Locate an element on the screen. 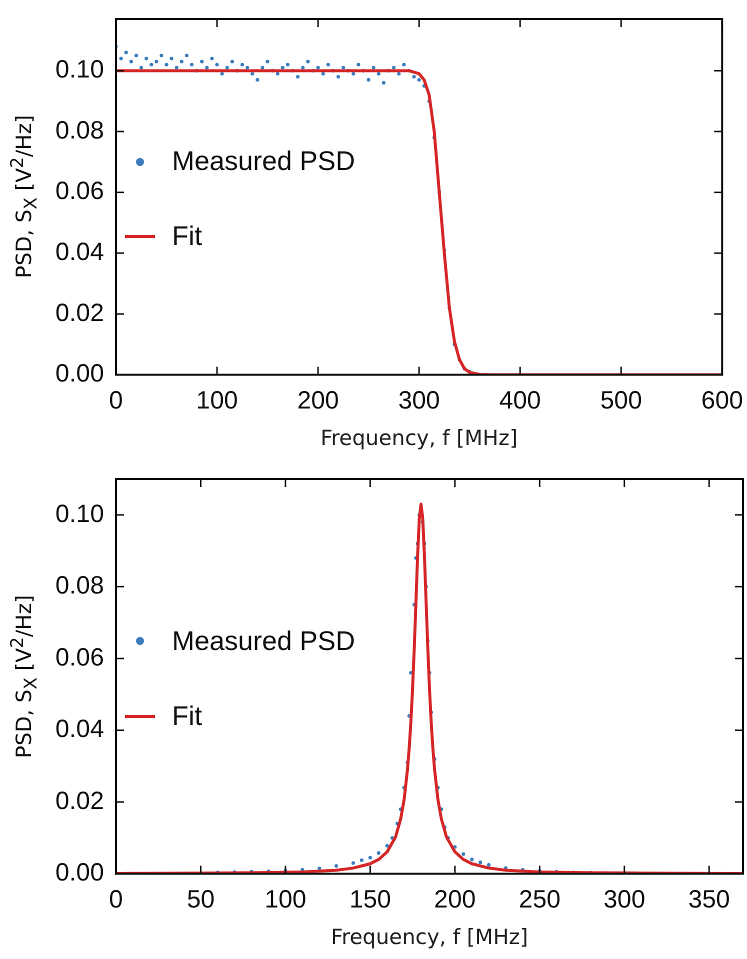 The image size is (747, 959). x-tick-label: 250 is located at coordinates (539, 900).